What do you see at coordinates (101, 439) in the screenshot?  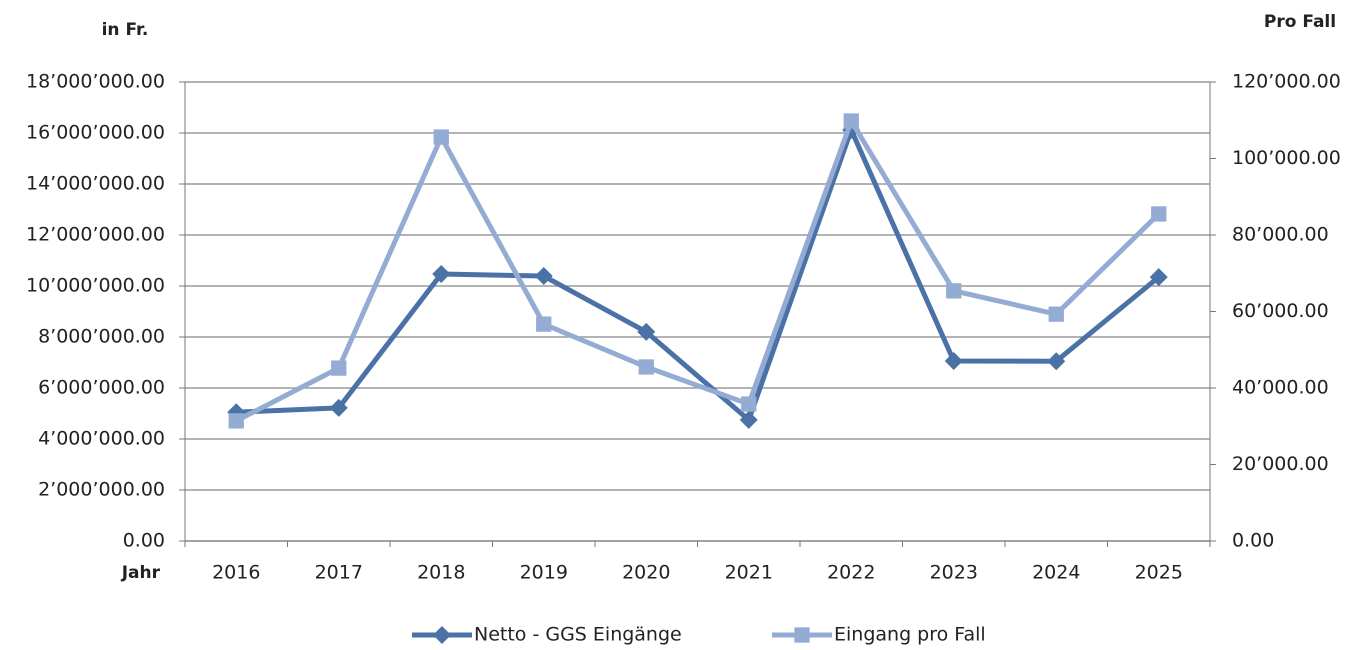 I see `y-tick-label: 4’000’000.00` at bounding box center [101, 439].